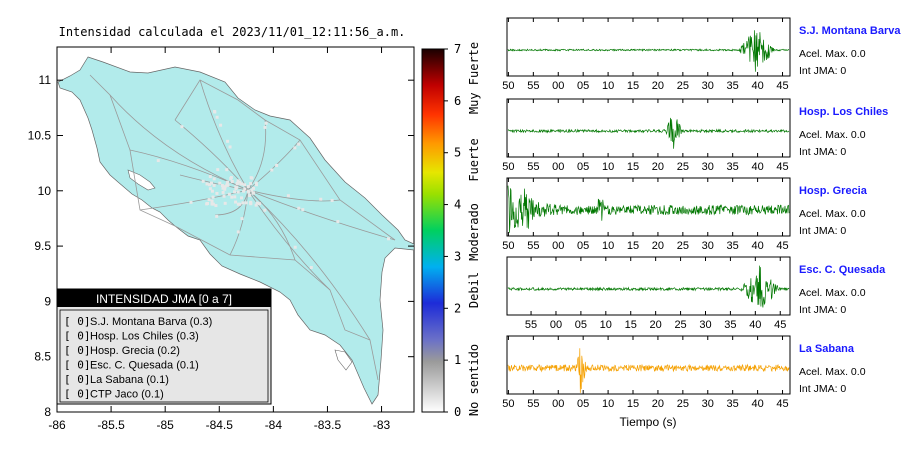  What do you see at coordinates (827, 349) in the screenshot?
I see `station-name: La Sabana` at bounding box center [827, 349].